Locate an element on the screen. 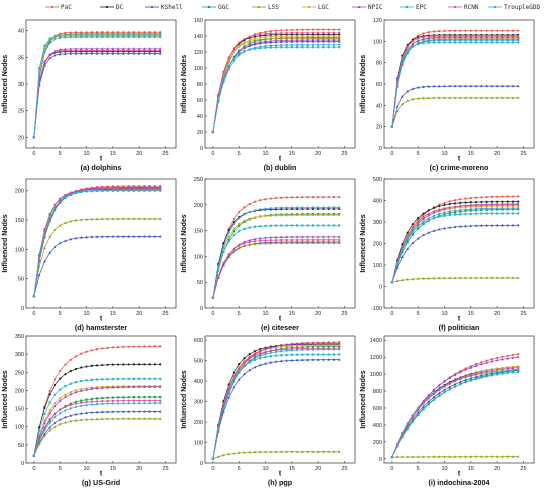 The height and width of the screenshot is (493, 550). series-line-rcnn is located at coordinates (455, 243).